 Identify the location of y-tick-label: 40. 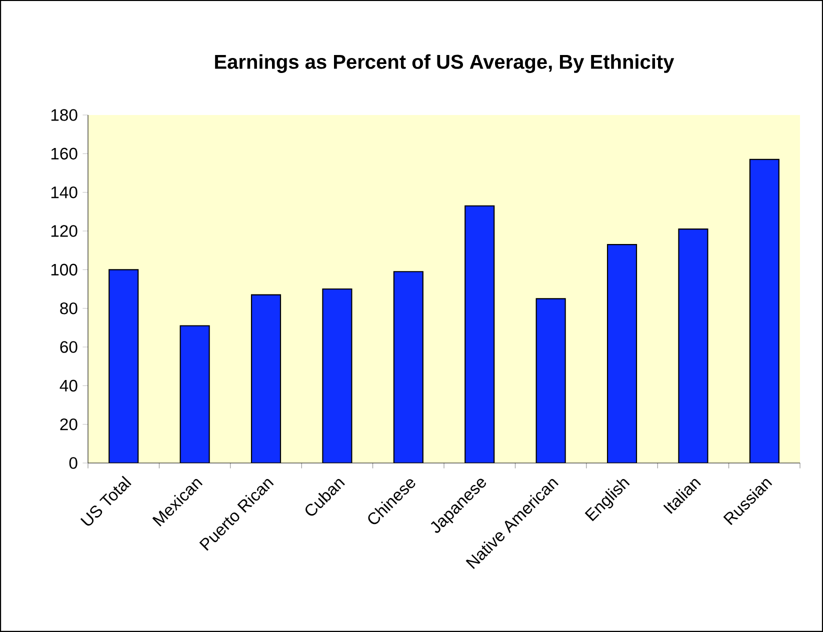
(69, 386).